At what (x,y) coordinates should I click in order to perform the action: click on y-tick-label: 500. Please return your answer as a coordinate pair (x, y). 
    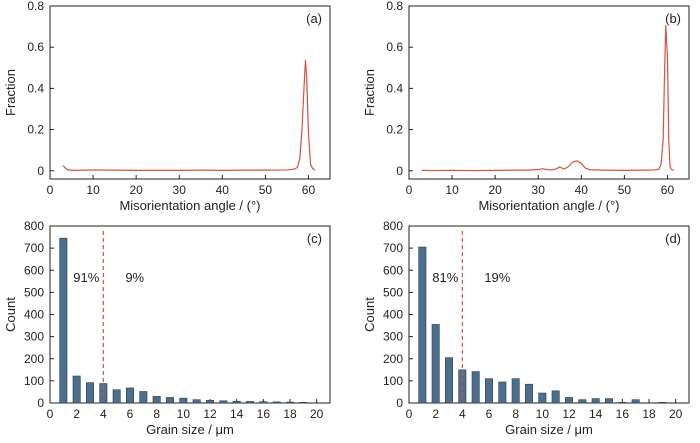
    Looking at the image, I should click on (393, 292).